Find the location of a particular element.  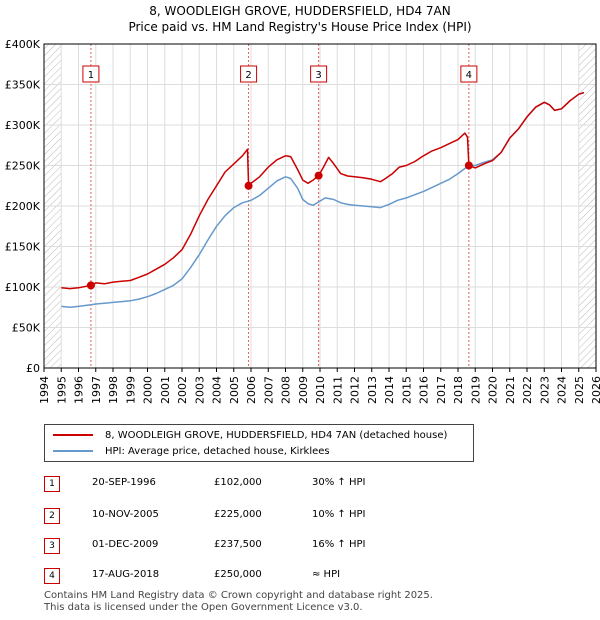

y-tick-label: £400K is located at coordinates (23, 44).